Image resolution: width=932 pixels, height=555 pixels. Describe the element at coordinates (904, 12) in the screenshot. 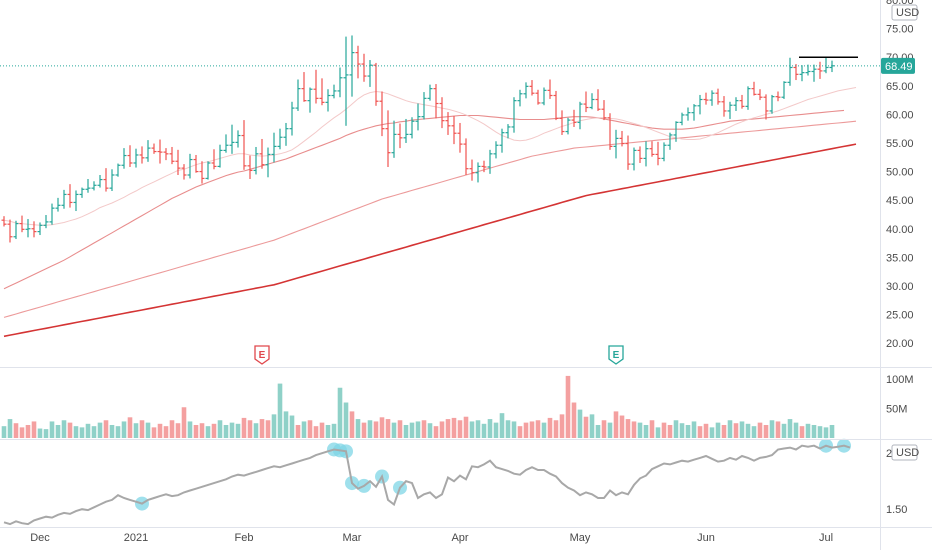

I see `currency-badge` at that location.